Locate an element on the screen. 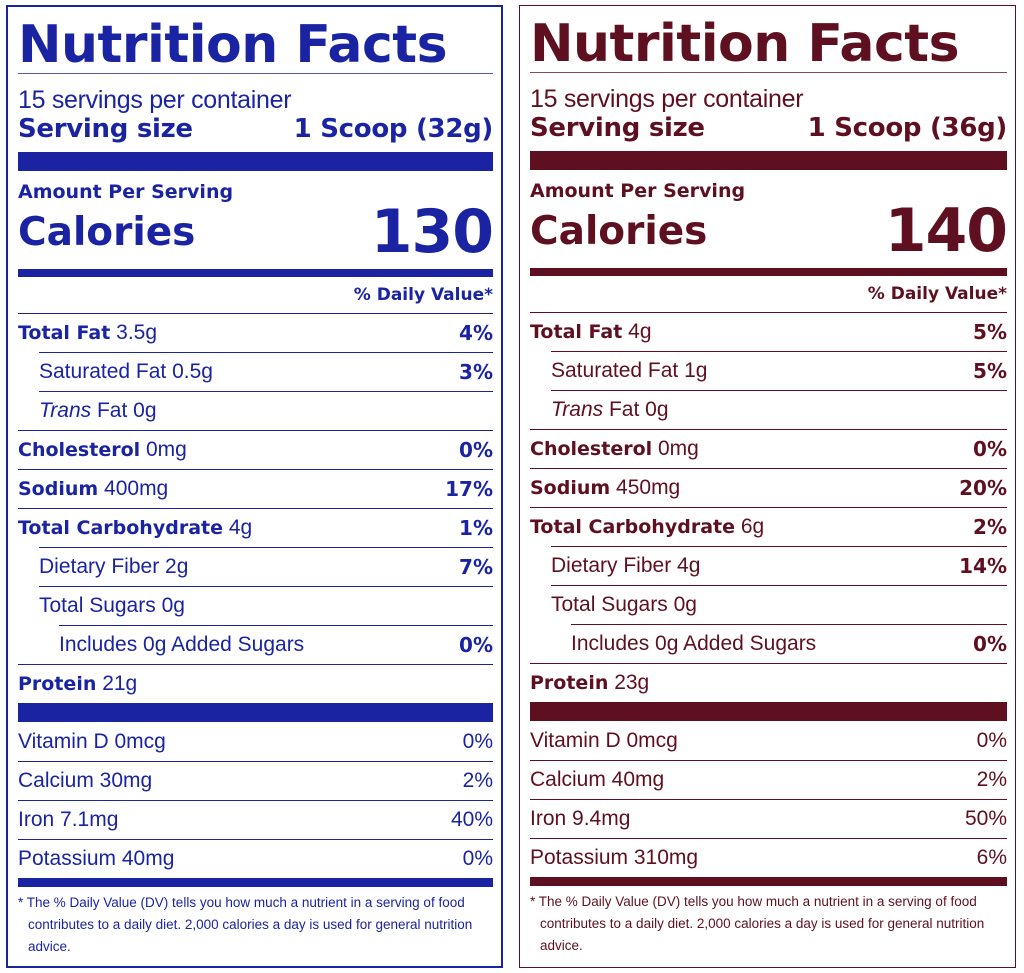  nutrient-amount: 21g is located at coordinates (120, 683).